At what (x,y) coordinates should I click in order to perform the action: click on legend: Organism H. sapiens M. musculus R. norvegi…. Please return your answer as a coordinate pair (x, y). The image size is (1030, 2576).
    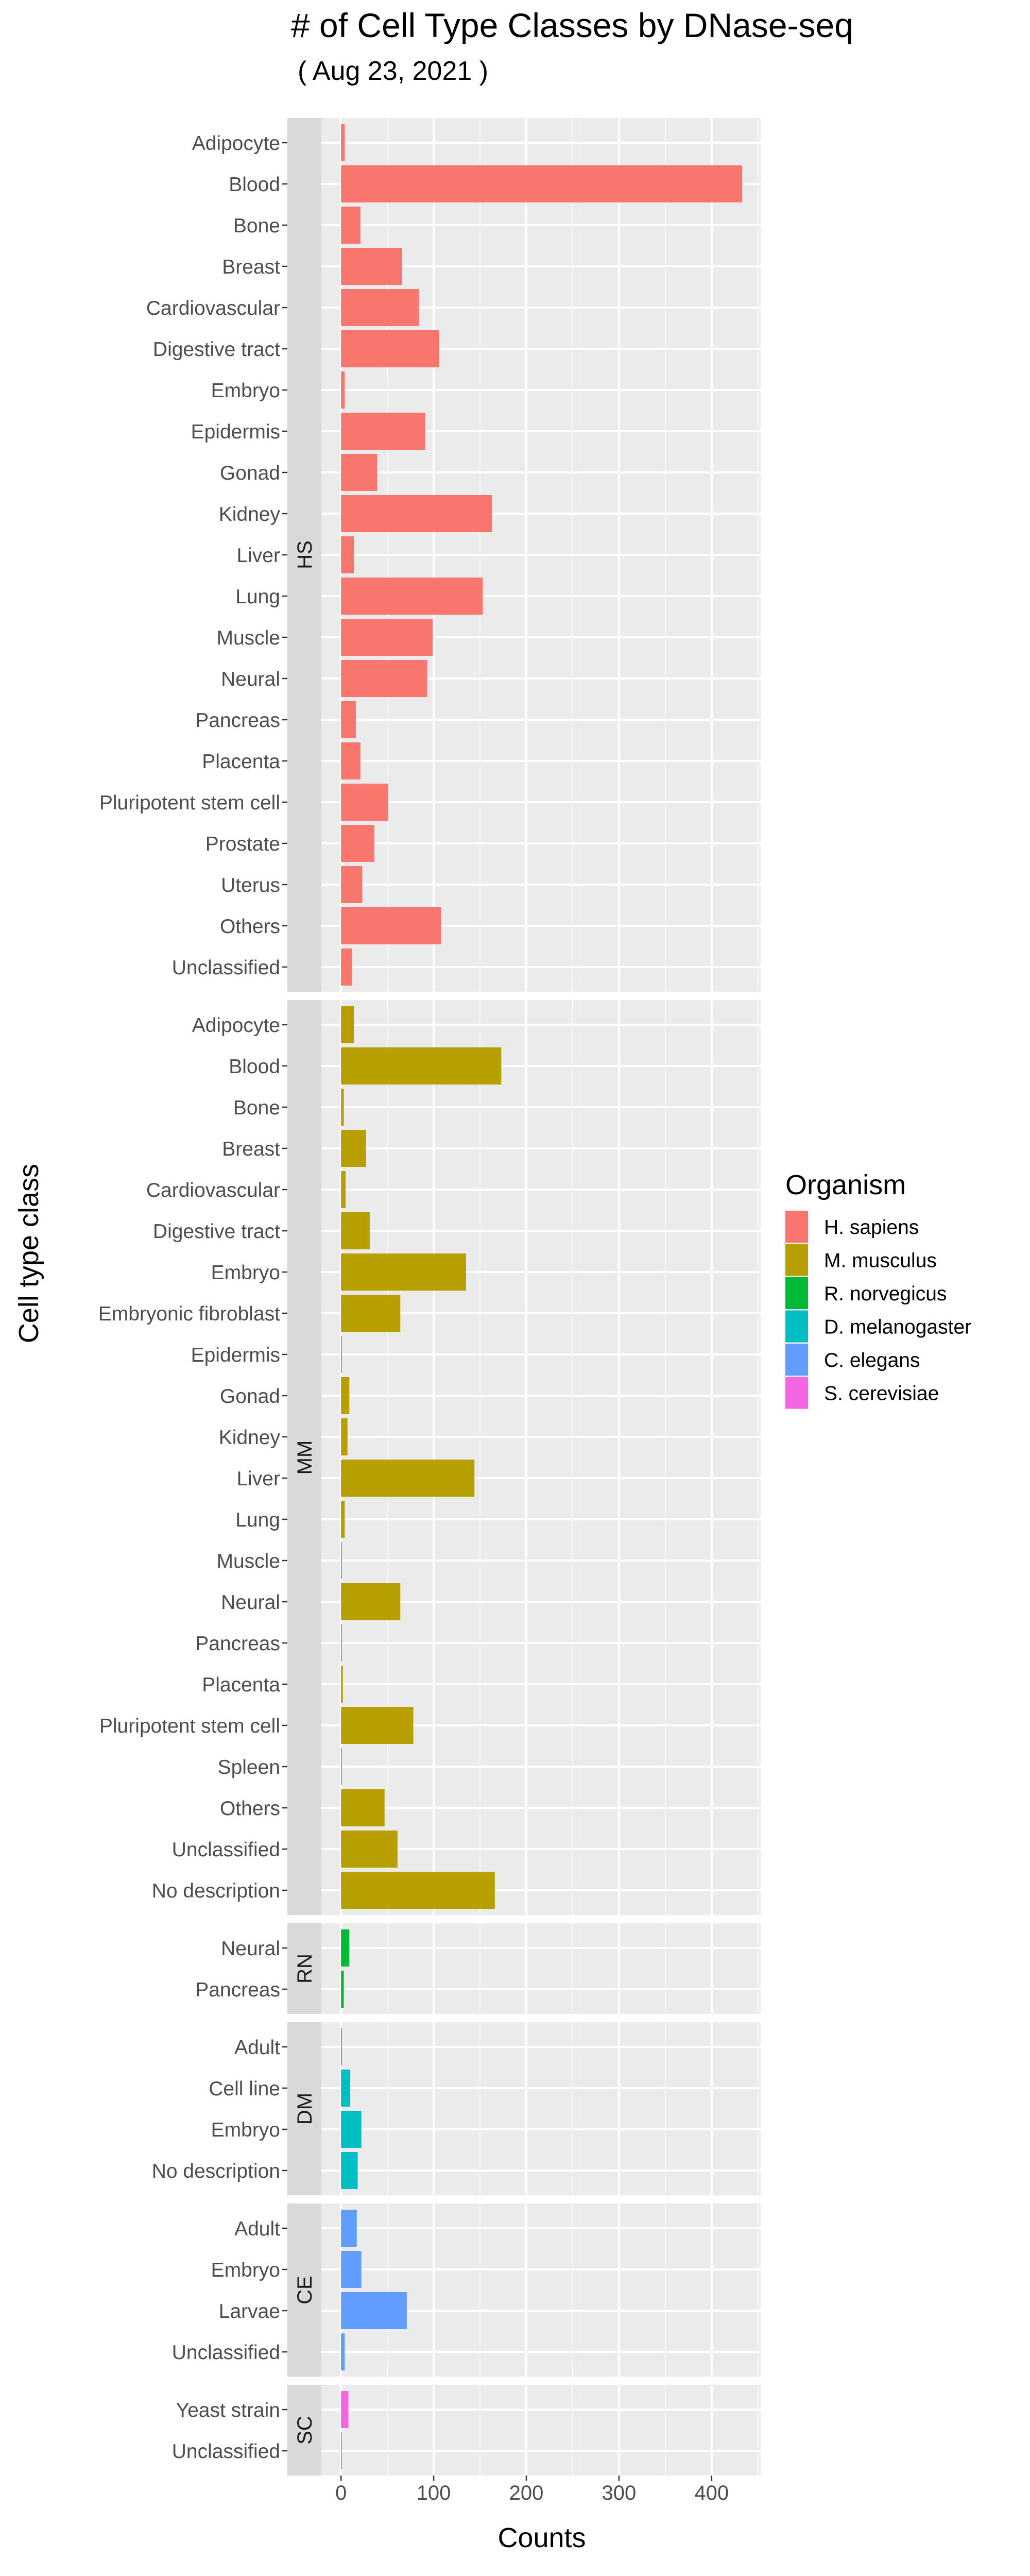
    Looking at the image, I should click on (877, 1290).